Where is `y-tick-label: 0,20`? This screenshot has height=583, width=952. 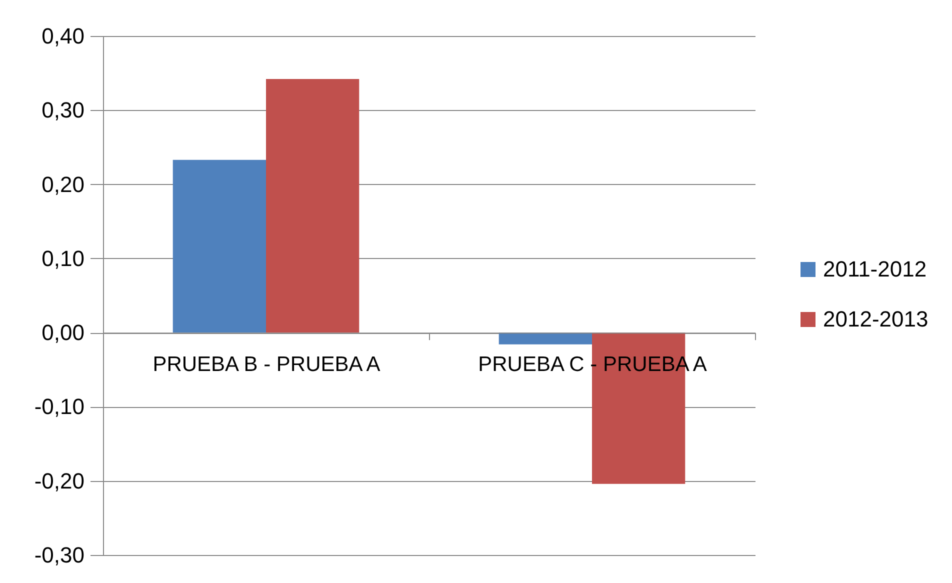
y-tick-label: 0,20 is located at coordinates (63, 184).